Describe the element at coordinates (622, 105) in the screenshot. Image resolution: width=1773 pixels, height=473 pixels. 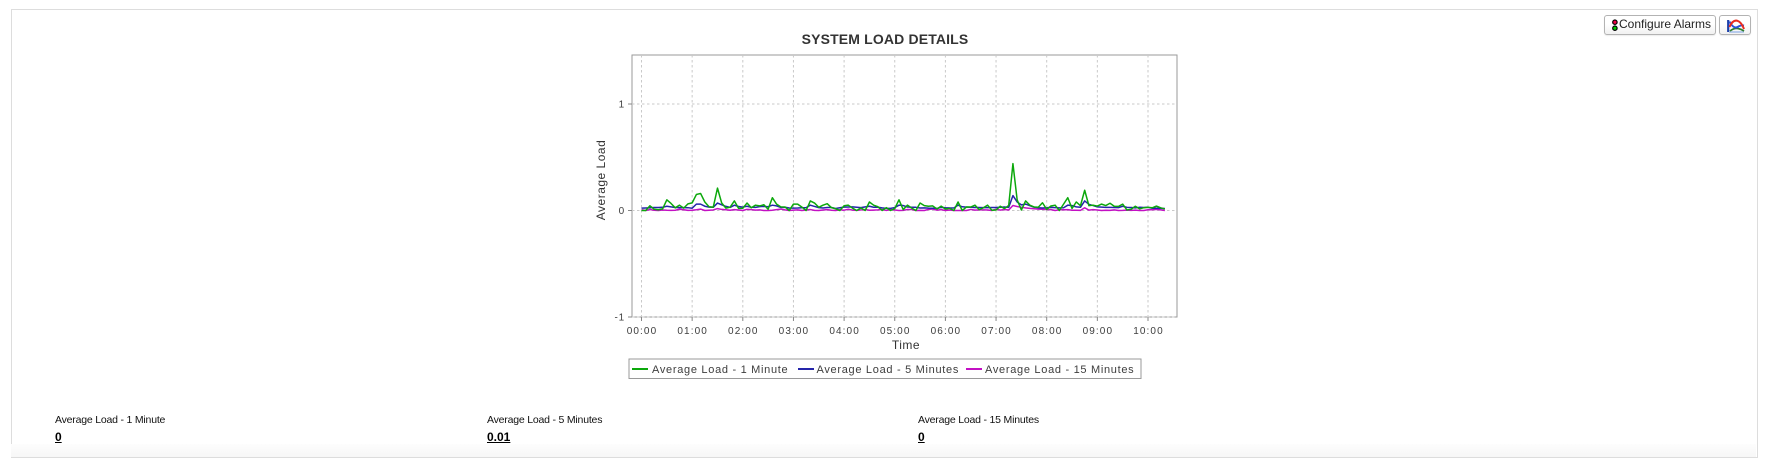
I see `svg-text: 1` at that location.